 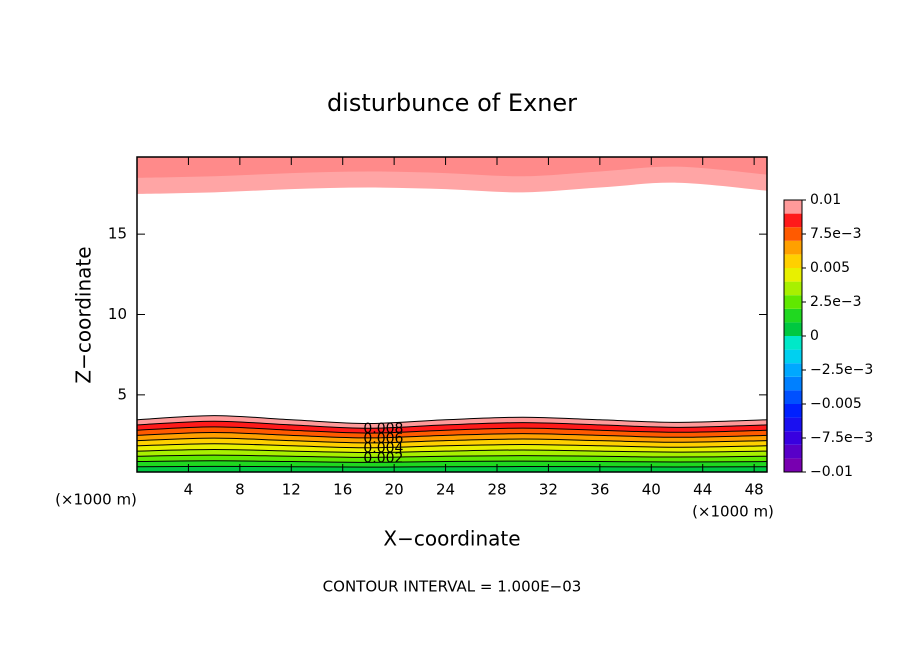 I want to click on colorbar-tick-label: 2.5e−3, so click(x=836, y=302).